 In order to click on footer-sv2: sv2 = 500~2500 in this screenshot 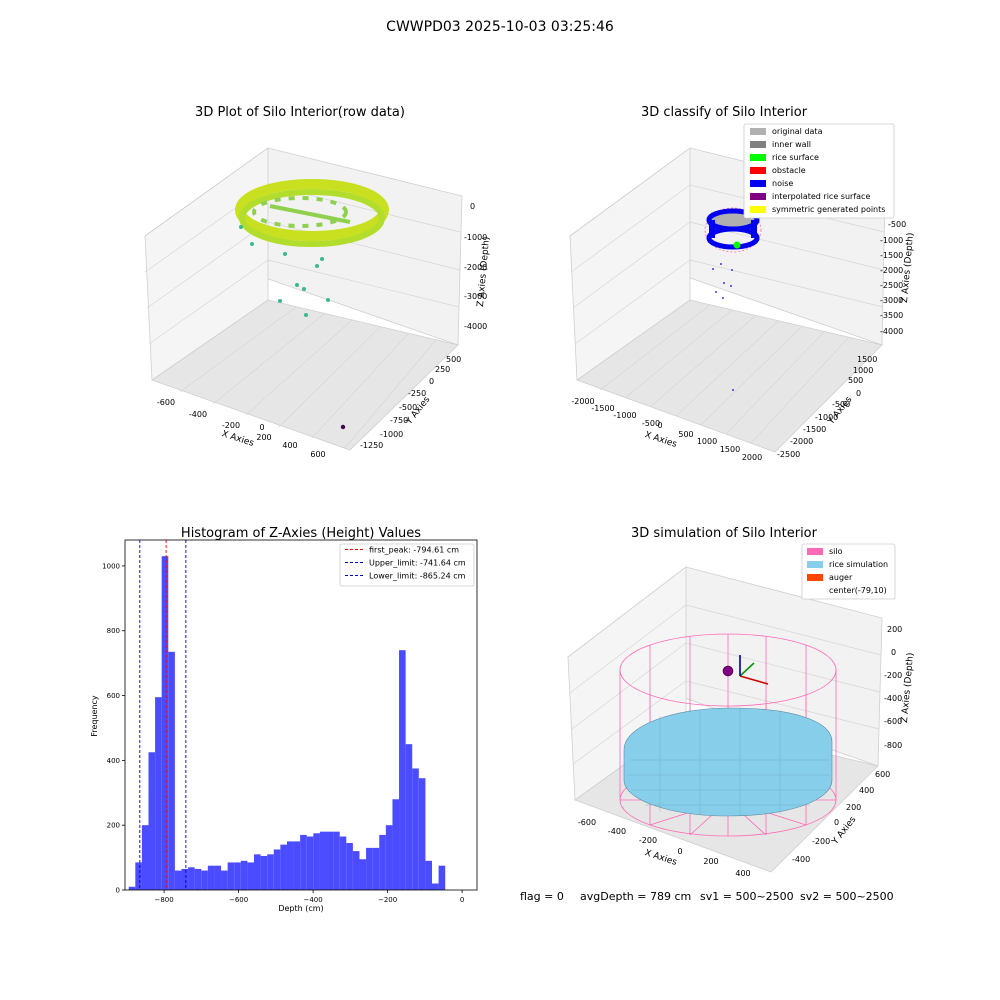, I will do `click(847, 896)`.